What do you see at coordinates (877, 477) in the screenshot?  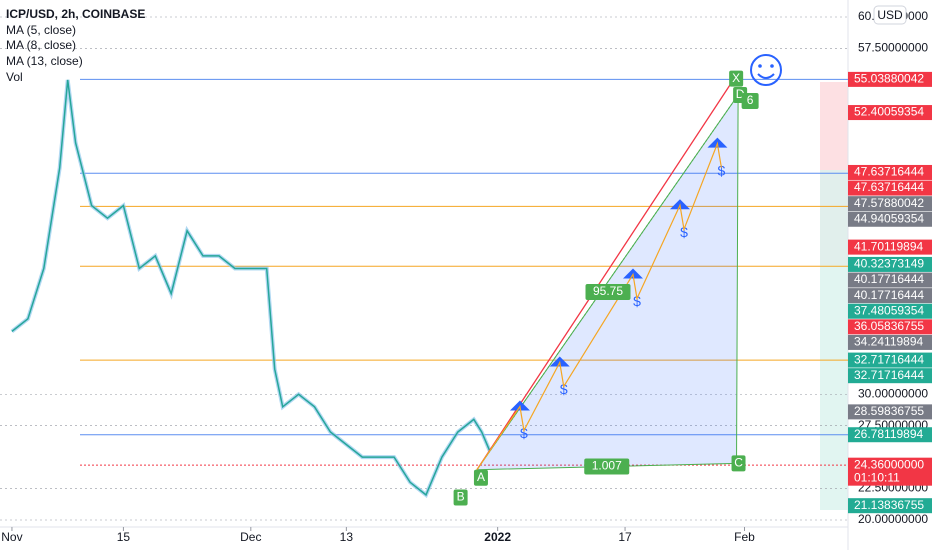 I see `countdown: 01:10:11` at bounding box center [877, 477].